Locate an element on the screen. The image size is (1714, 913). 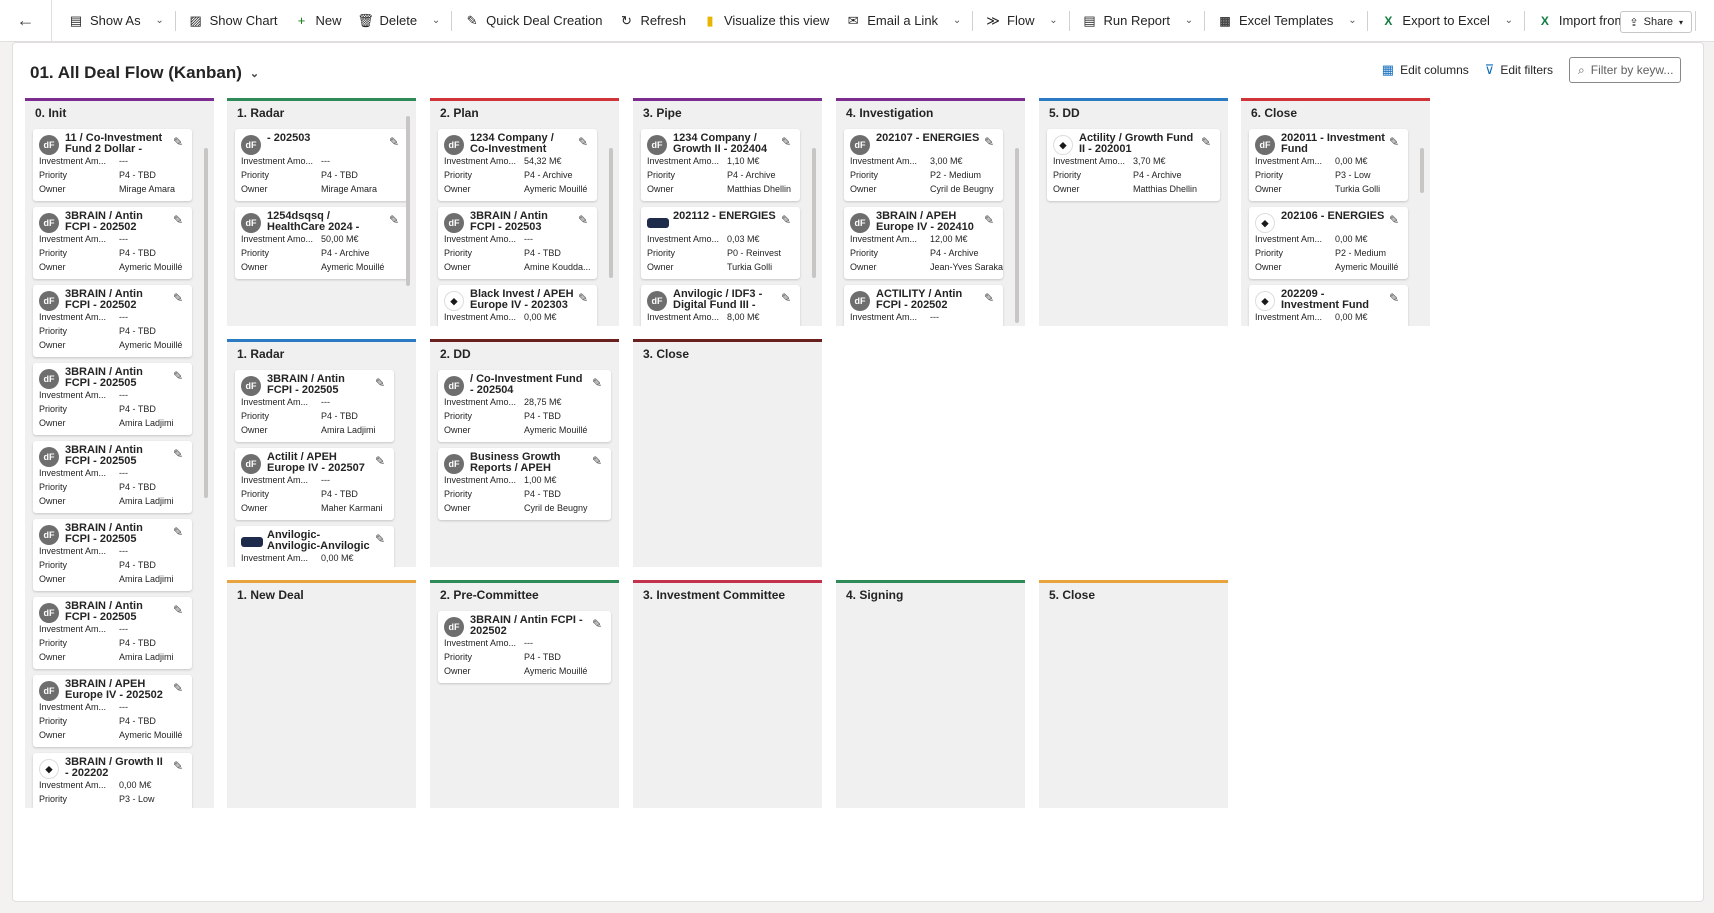
card-title: 202106 - ENERGIES is located at coordinates (1333, 216).